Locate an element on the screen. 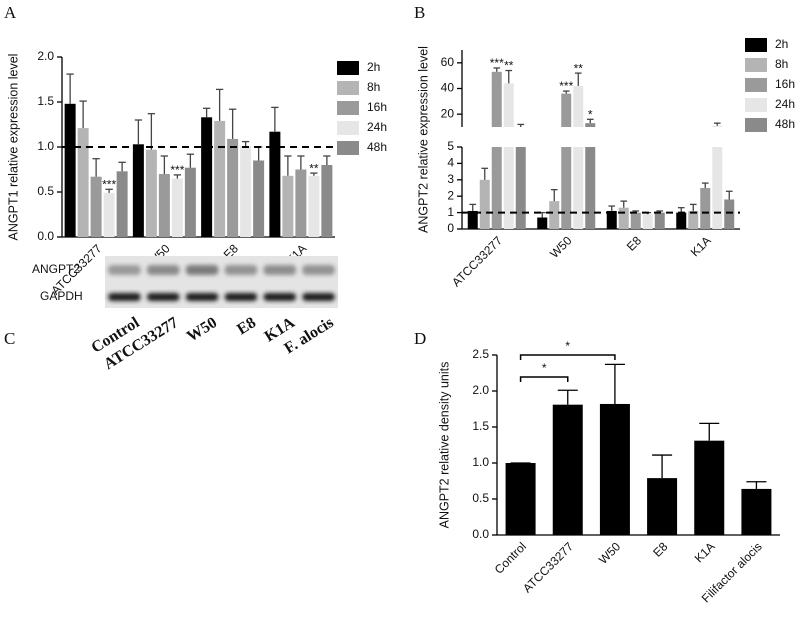  legend-label: 24h is located at coordinates (785, 104).